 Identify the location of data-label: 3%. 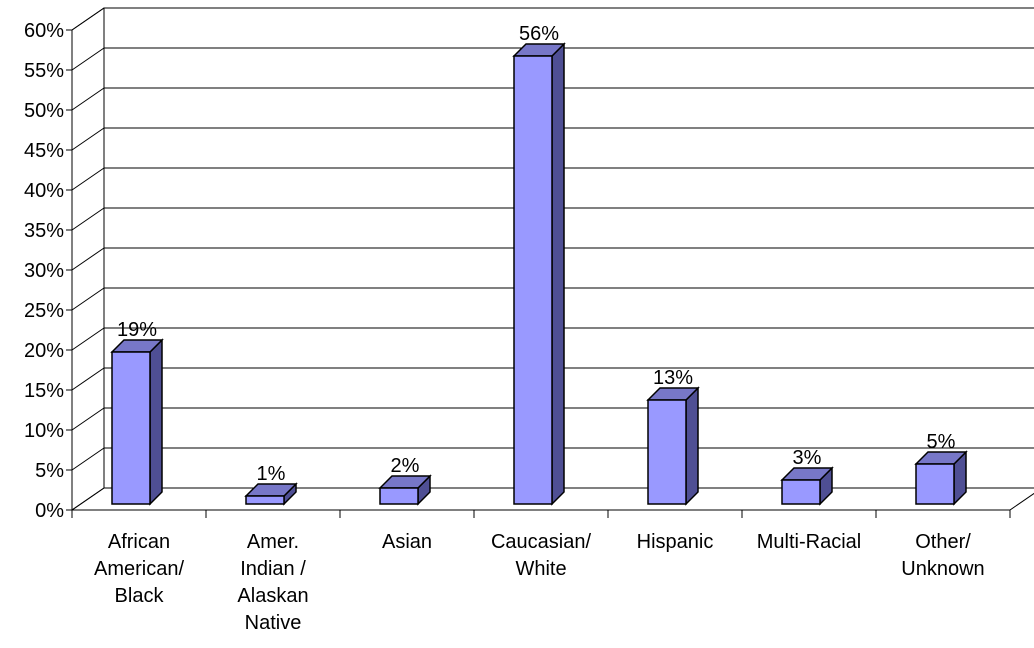
(807, 458).